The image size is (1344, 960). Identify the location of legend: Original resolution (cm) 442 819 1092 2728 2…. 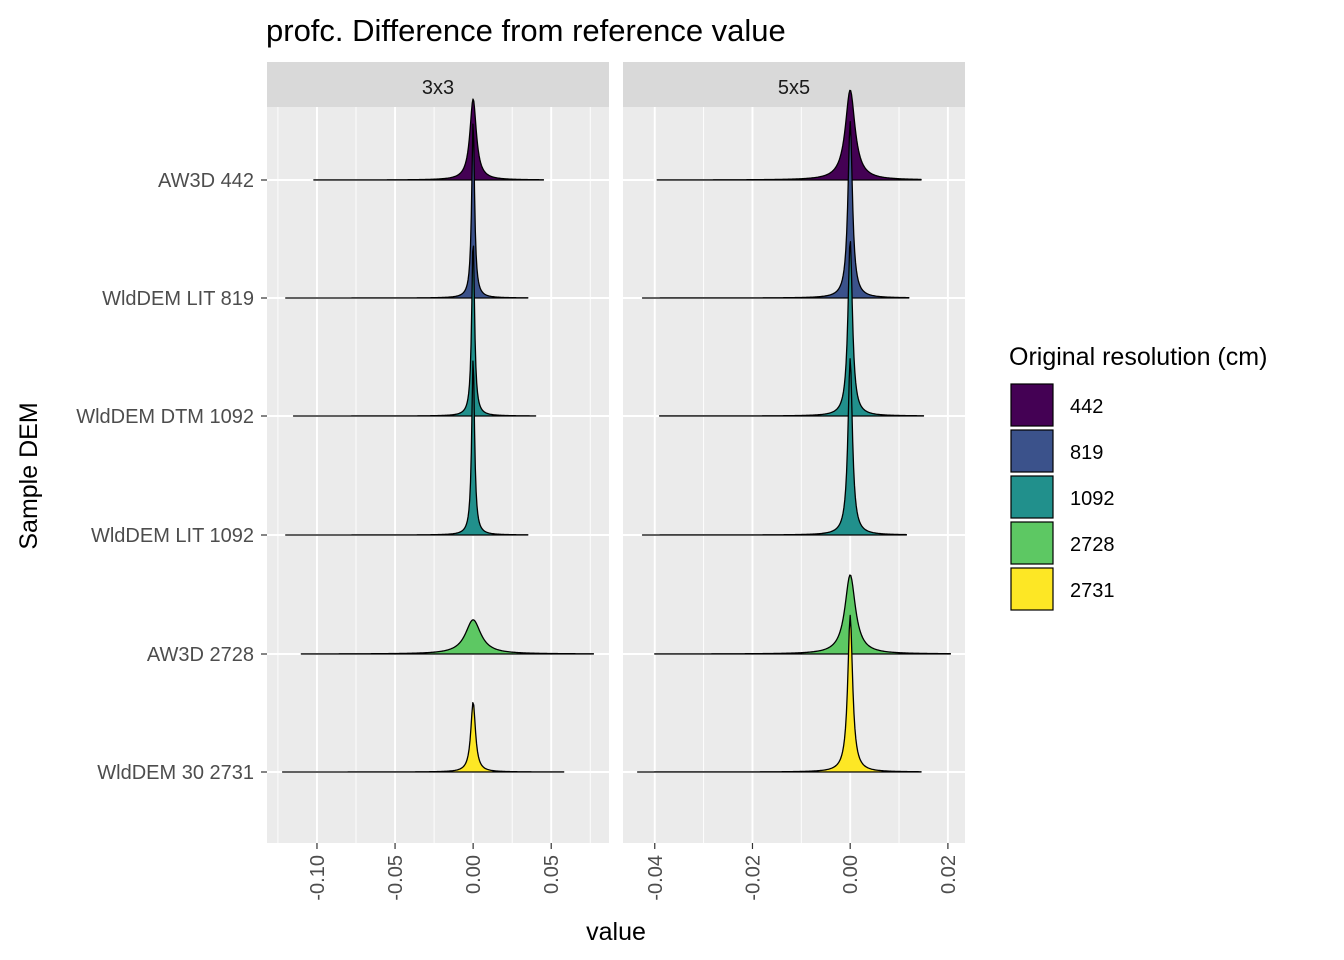
(1138, 477).